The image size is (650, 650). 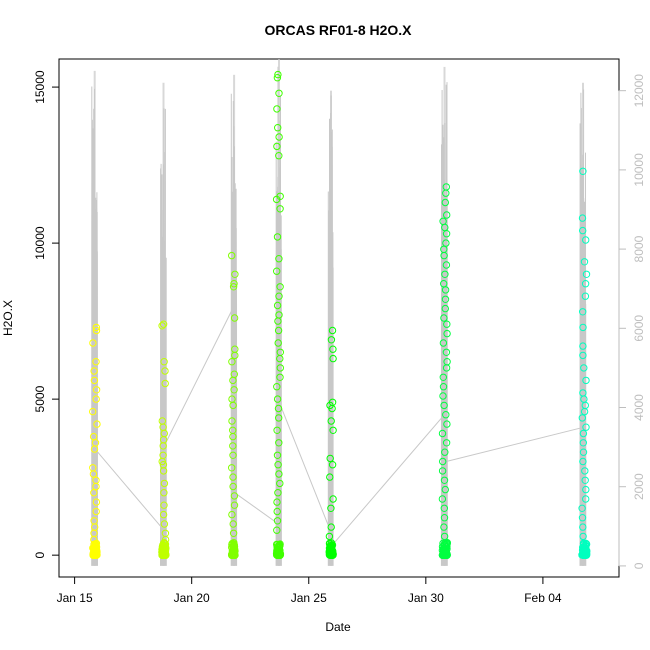 What do you see at coordinates (40, 243) in the screenshot?
I see `y-tick-label: 10000` at bounding box center [40, 243].